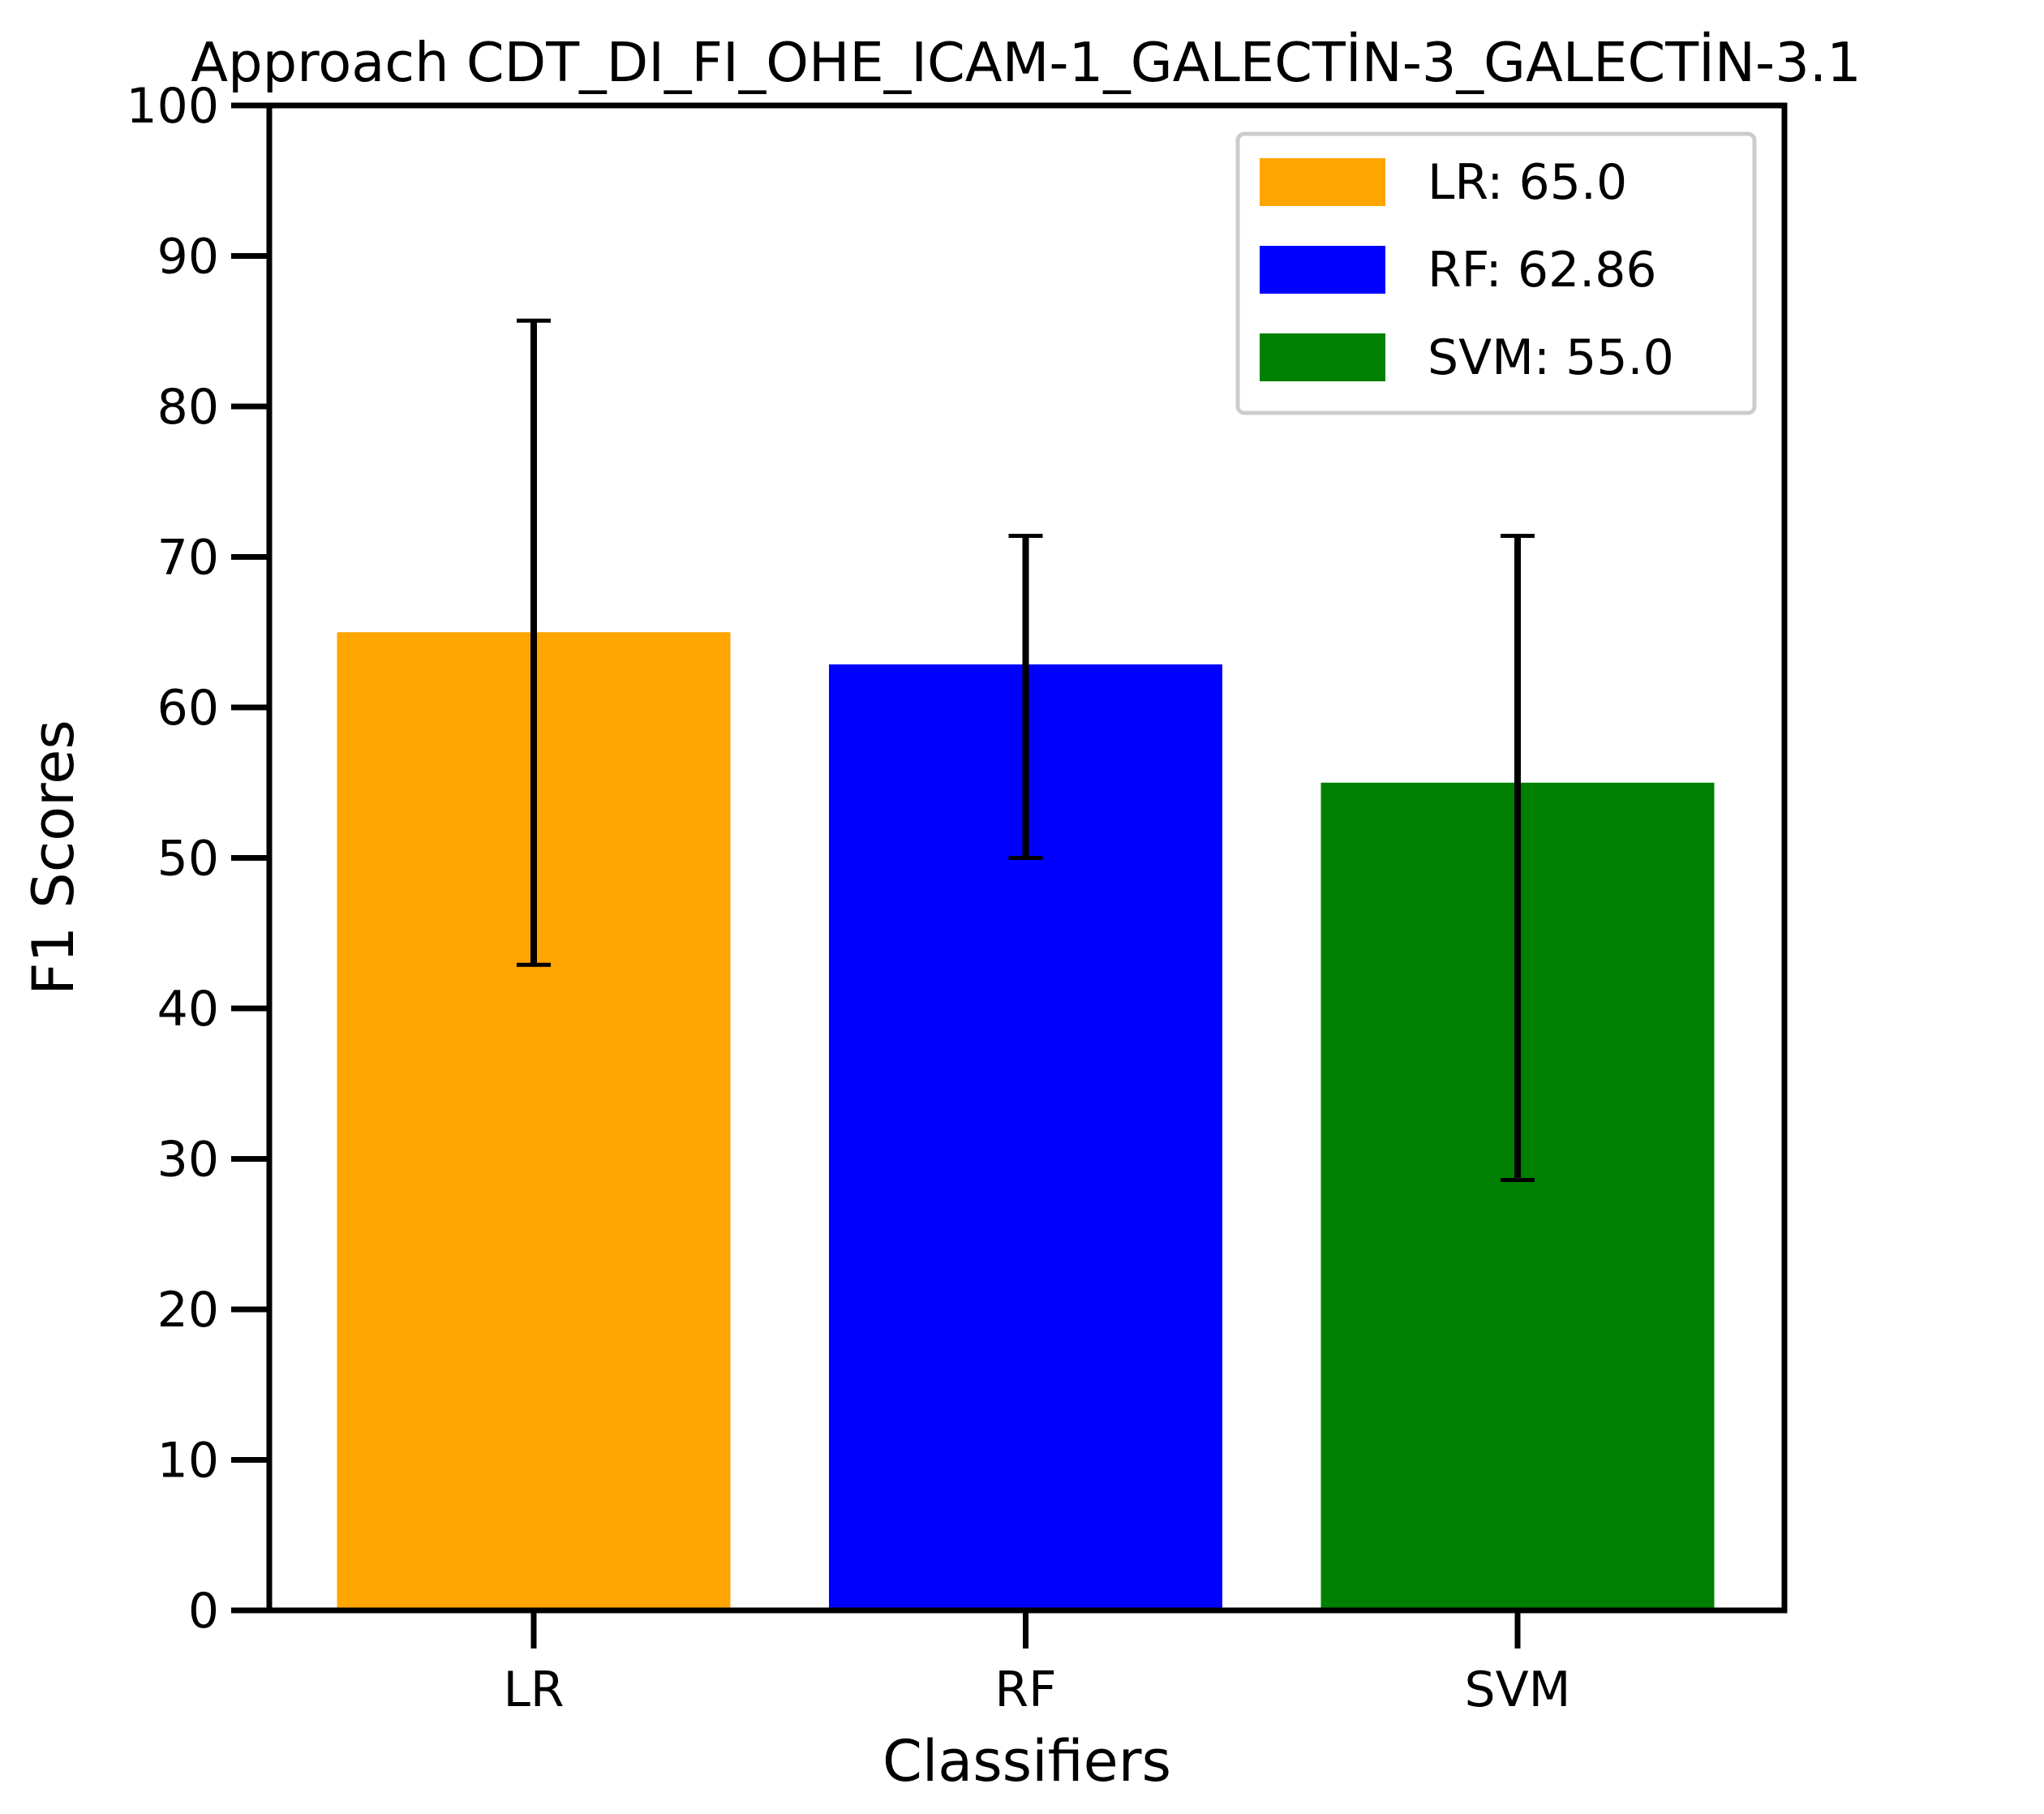  Describe the element at coordinates (1025, 1689) in the screenshot. I see `x-tick-label-rf: RF` at that location.